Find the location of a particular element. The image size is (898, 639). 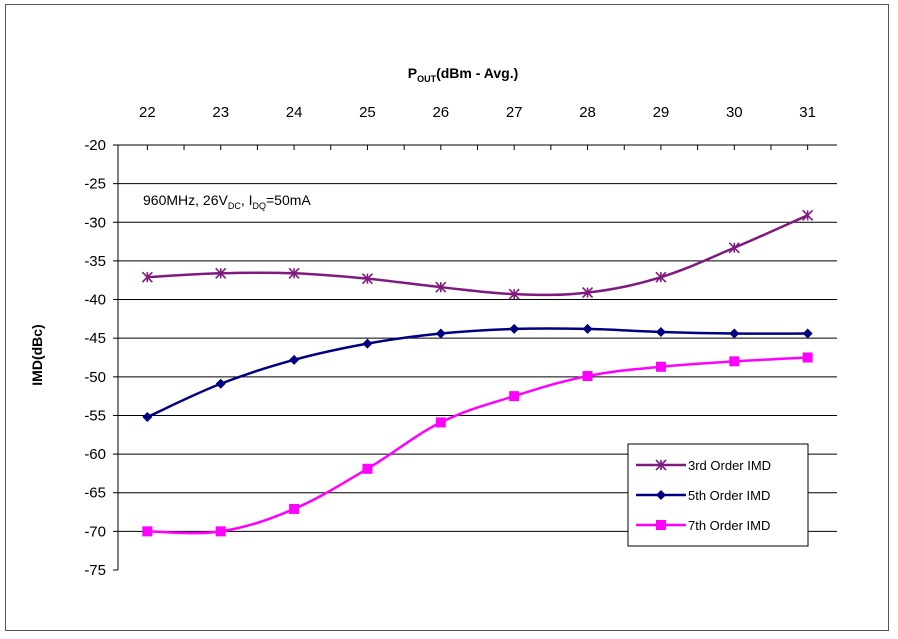

y-tick-label: -20 is located at coordinates (95, 145).